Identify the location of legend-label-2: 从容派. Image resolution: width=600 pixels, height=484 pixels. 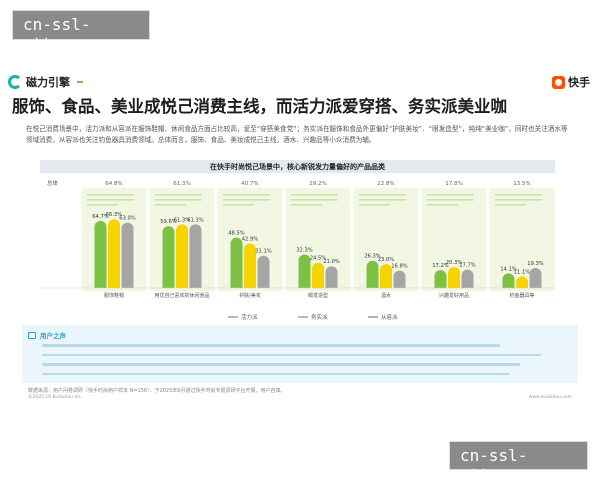
(389, 317).